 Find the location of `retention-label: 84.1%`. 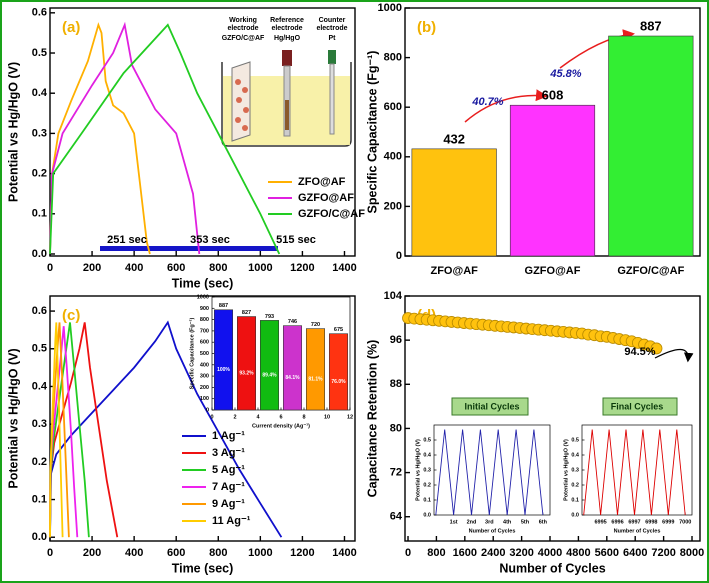

retention-label: 84.1% is located at coordinates (292, 378).